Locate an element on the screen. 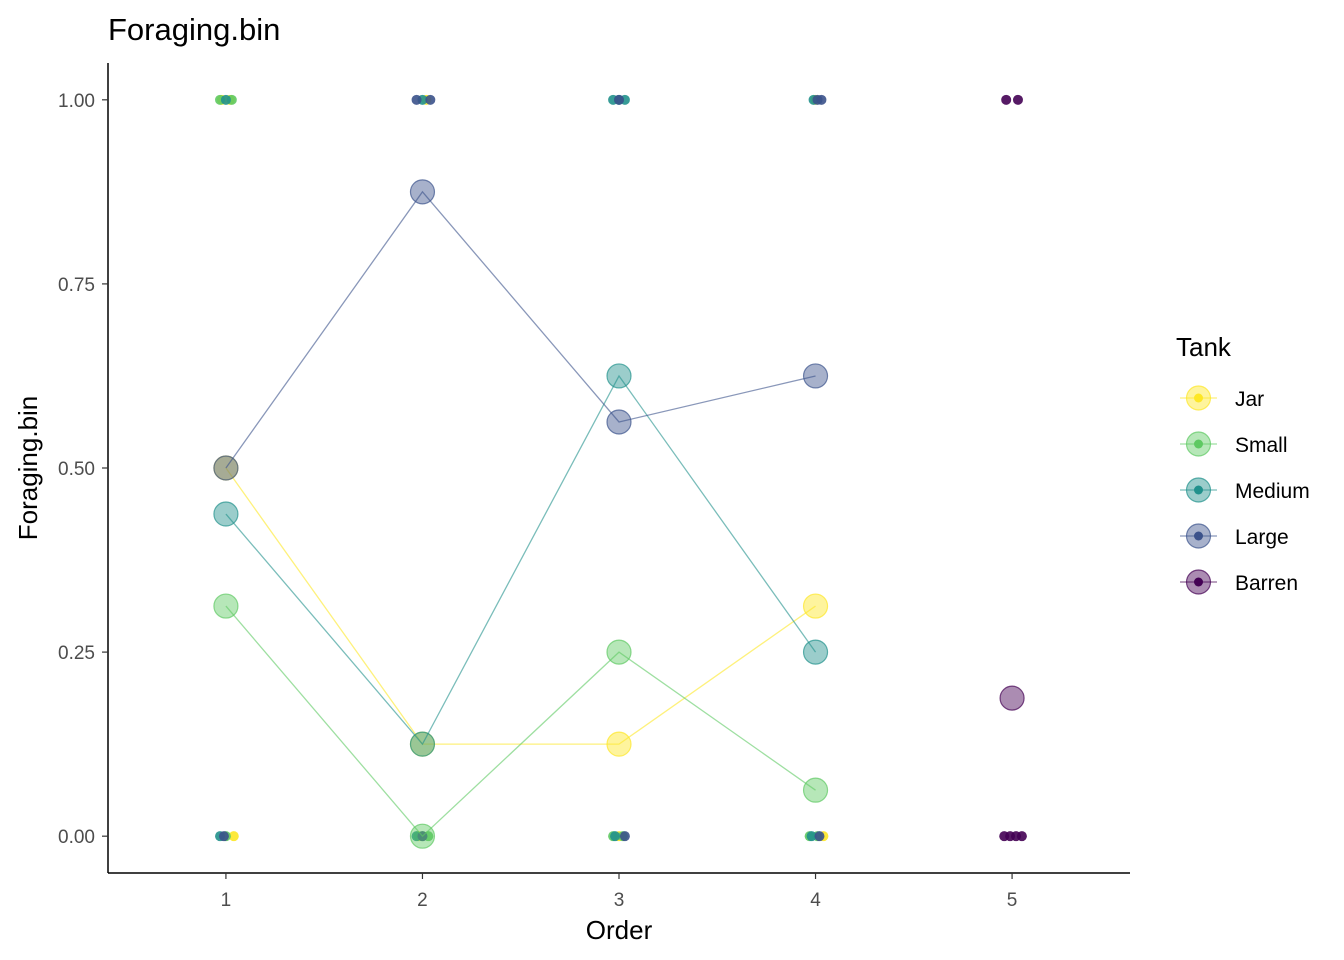 Image resolution: width=1344 pixels, height=960 pixels. x-tick-label: 3 is located at coordinates (619, 900).